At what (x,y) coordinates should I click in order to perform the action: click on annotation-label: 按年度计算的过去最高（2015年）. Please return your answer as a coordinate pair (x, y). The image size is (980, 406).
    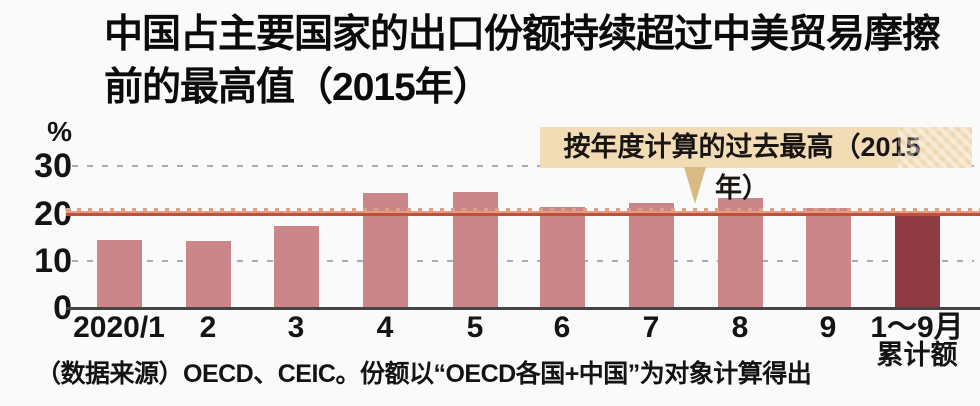
    Looking at the image, I should click on (742, 167).